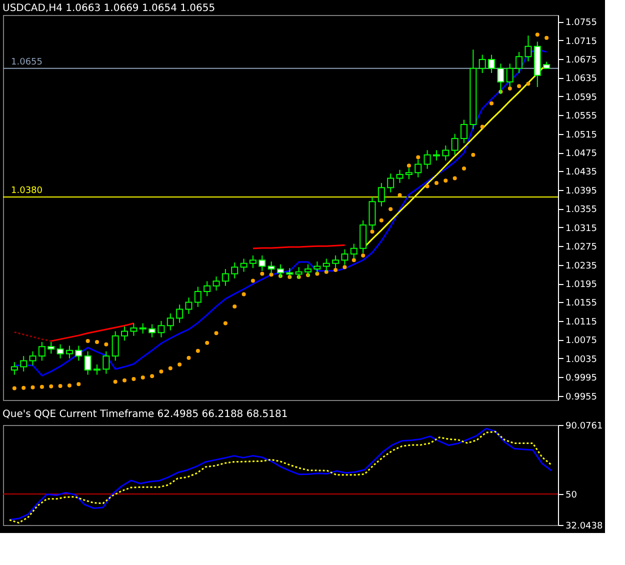  I want to click on y-tick-label: 1.0275, so click(581, 247).